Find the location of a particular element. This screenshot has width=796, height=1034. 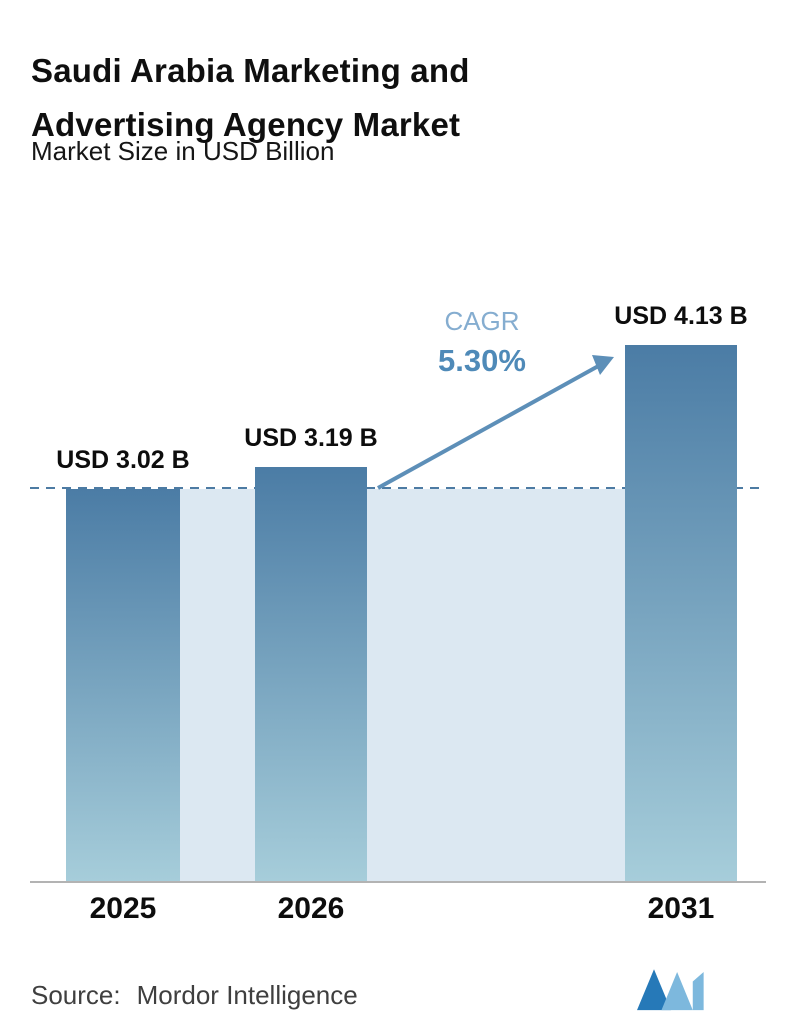

chart-title-line2: Advertising Agency Market is located at coordinates (246, 125).